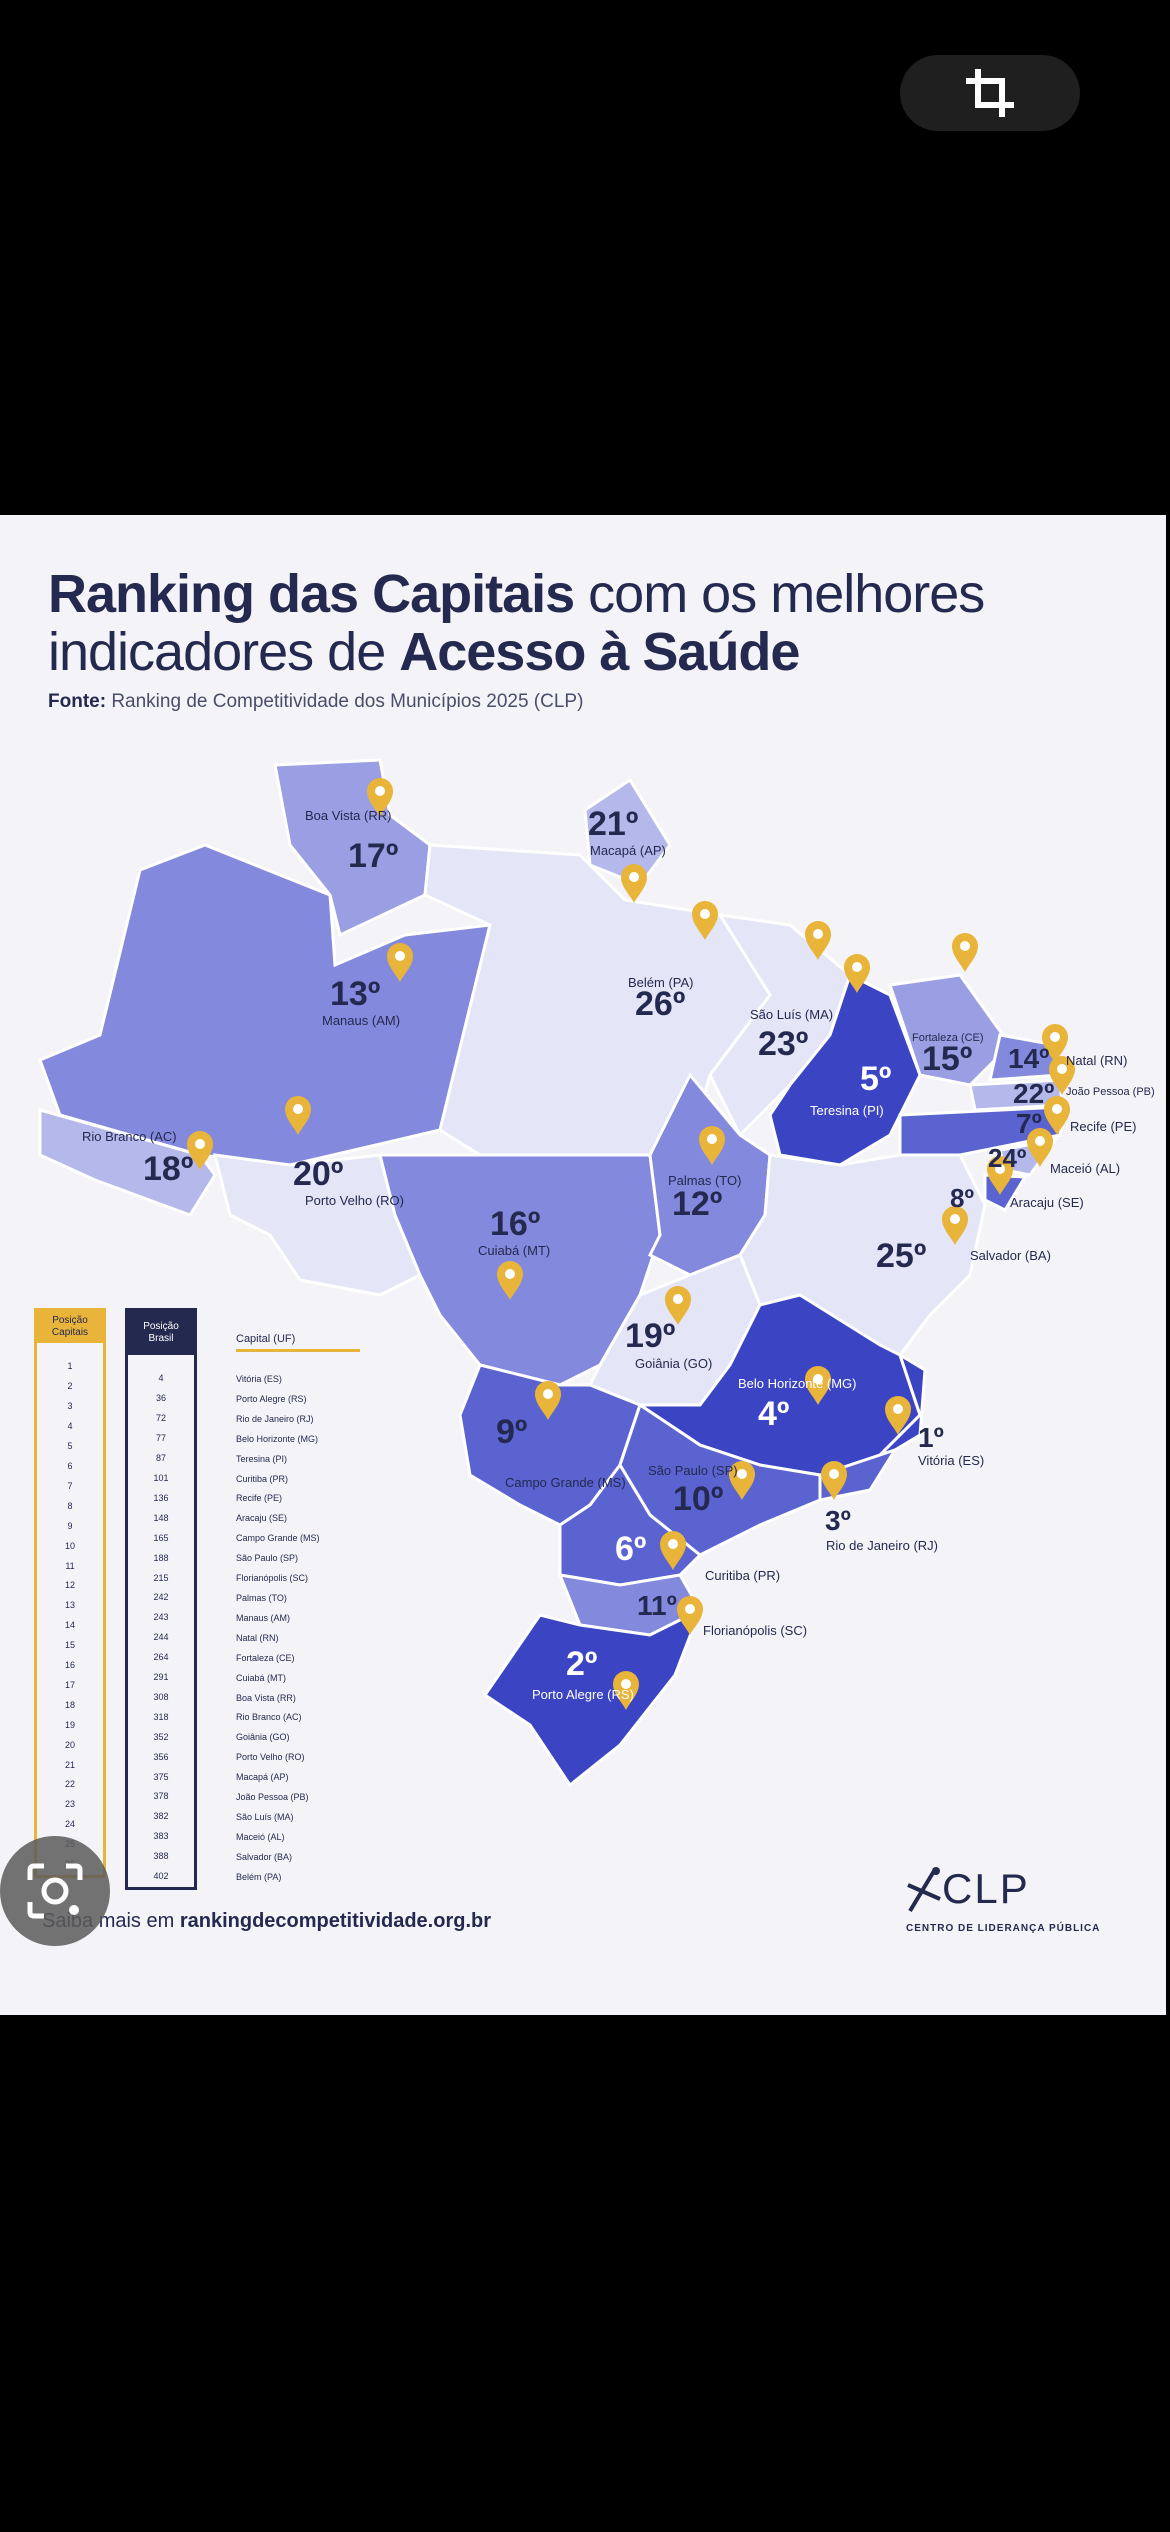 This screenshot has height=2532, width=1170. I want to click on rank-manaus: 13º, so click(355, 994).